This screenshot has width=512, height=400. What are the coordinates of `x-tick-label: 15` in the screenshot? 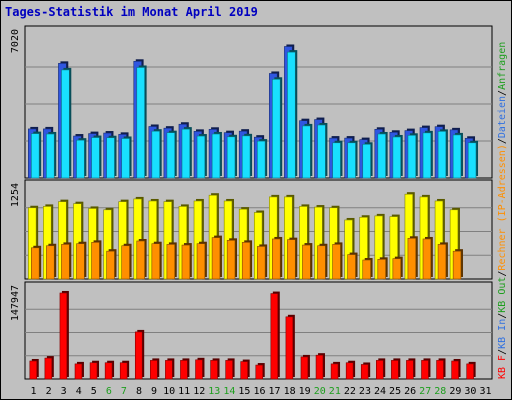 It's located at (244, 391).